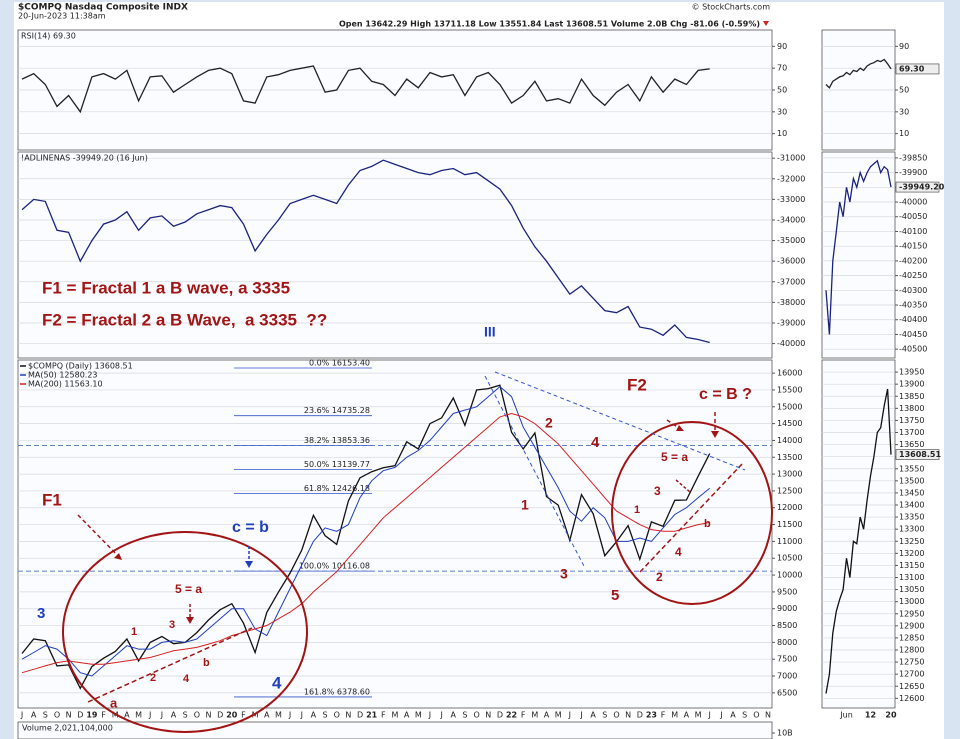 This screenshot has width=960, height=739. What do you see at coordinates (911, 541) in the screenshot?
I see `y-tick-label: 13250` at bounding box center [911, 541].